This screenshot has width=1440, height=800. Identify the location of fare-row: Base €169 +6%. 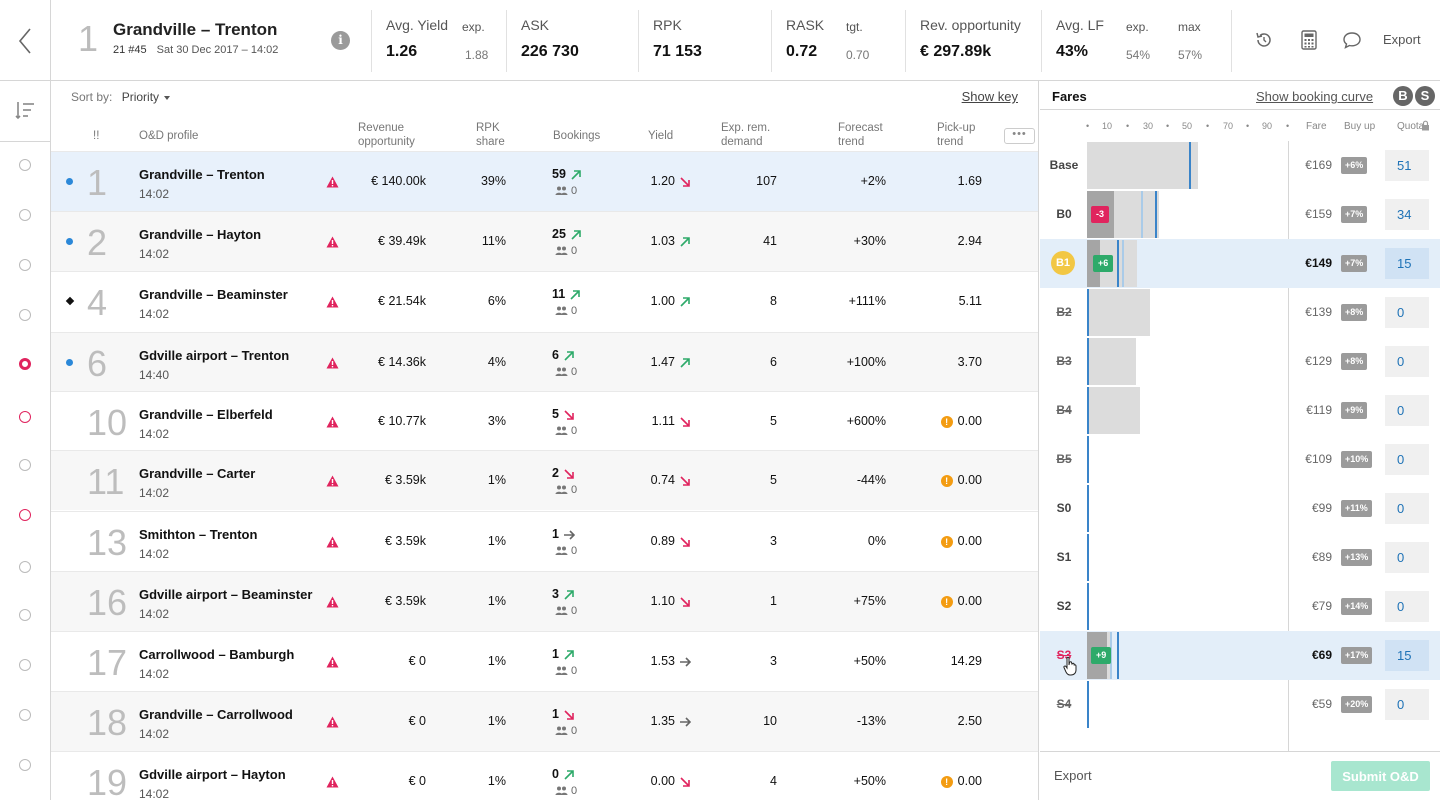
(1240, 165).